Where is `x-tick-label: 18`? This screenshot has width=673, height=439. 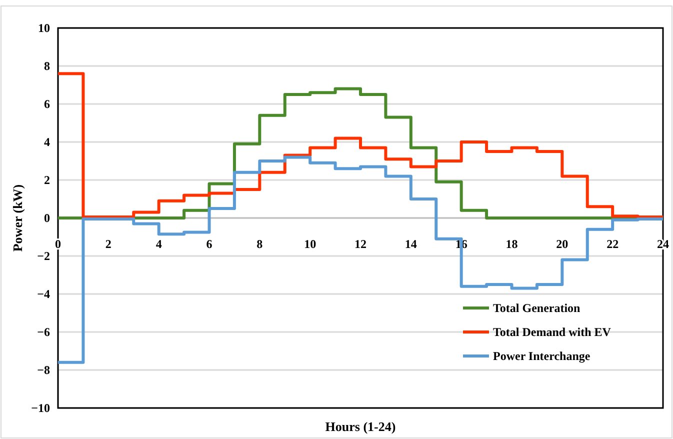 x-tick-label: 18 is located at coordinates (512, 244).